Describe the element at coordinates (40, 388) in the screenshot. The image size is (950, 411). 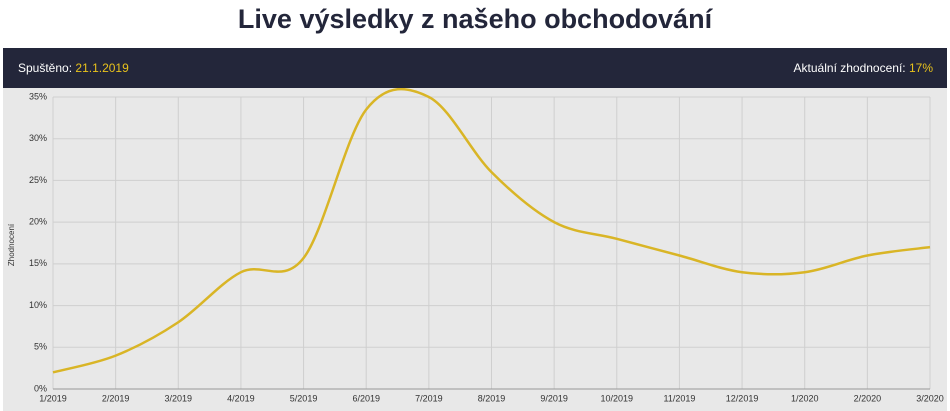
I see `y-tick-label: 0%` at that location.